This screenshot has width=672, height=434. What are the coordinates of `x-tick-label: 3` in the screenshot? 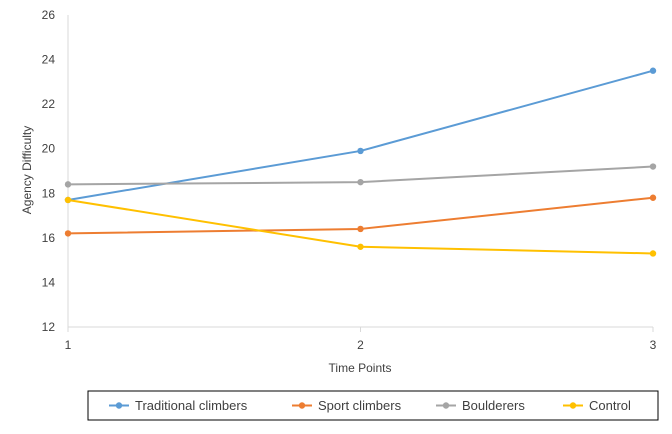 It's located at (653, 345).